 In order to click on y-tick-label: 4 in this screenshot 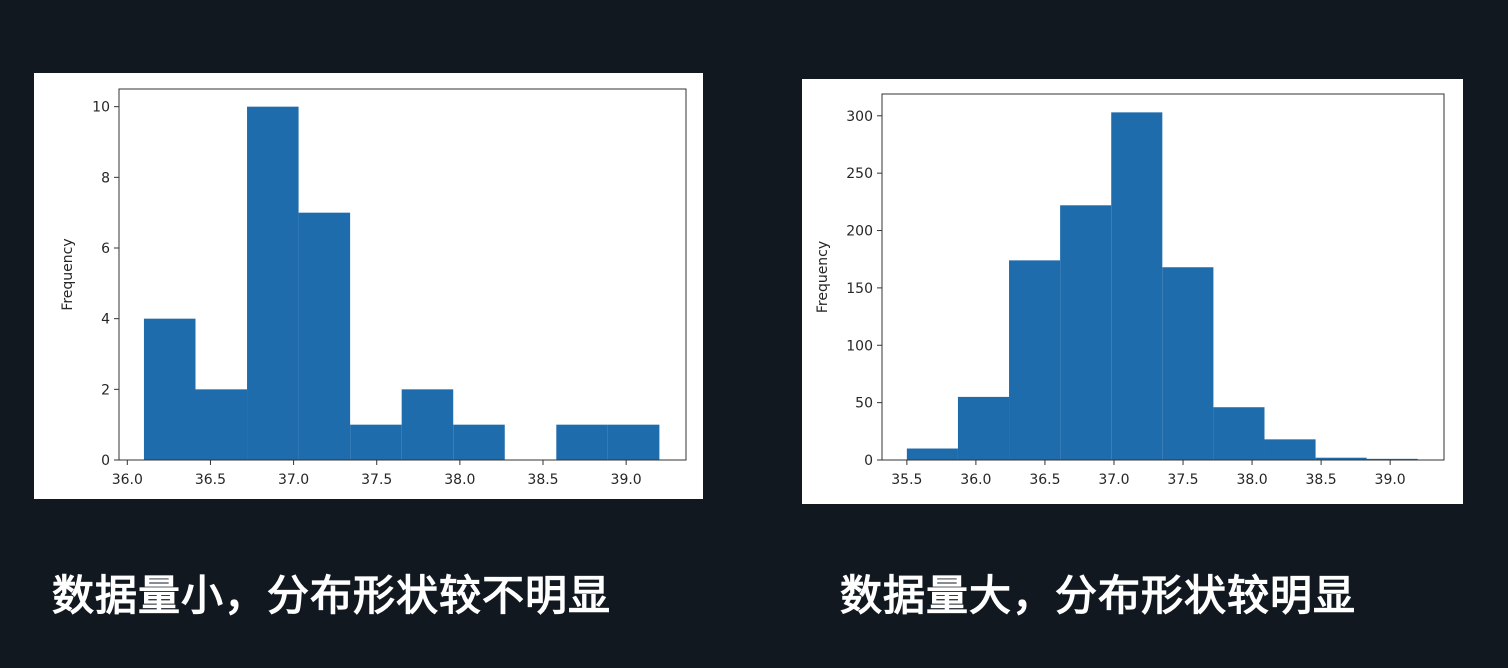, I will do `click(105, 320)`.